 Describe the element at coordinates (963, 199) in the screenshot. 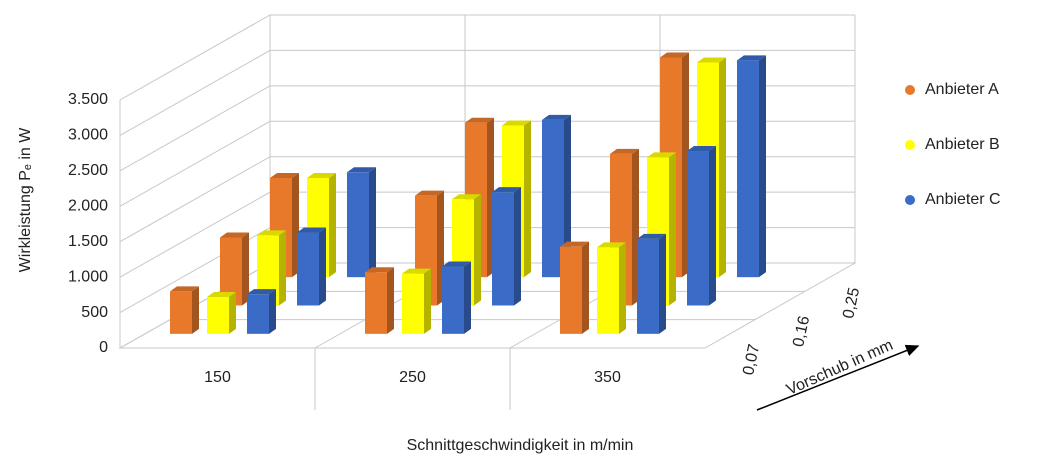

I see `legend-label: Anbieter C` at that location.